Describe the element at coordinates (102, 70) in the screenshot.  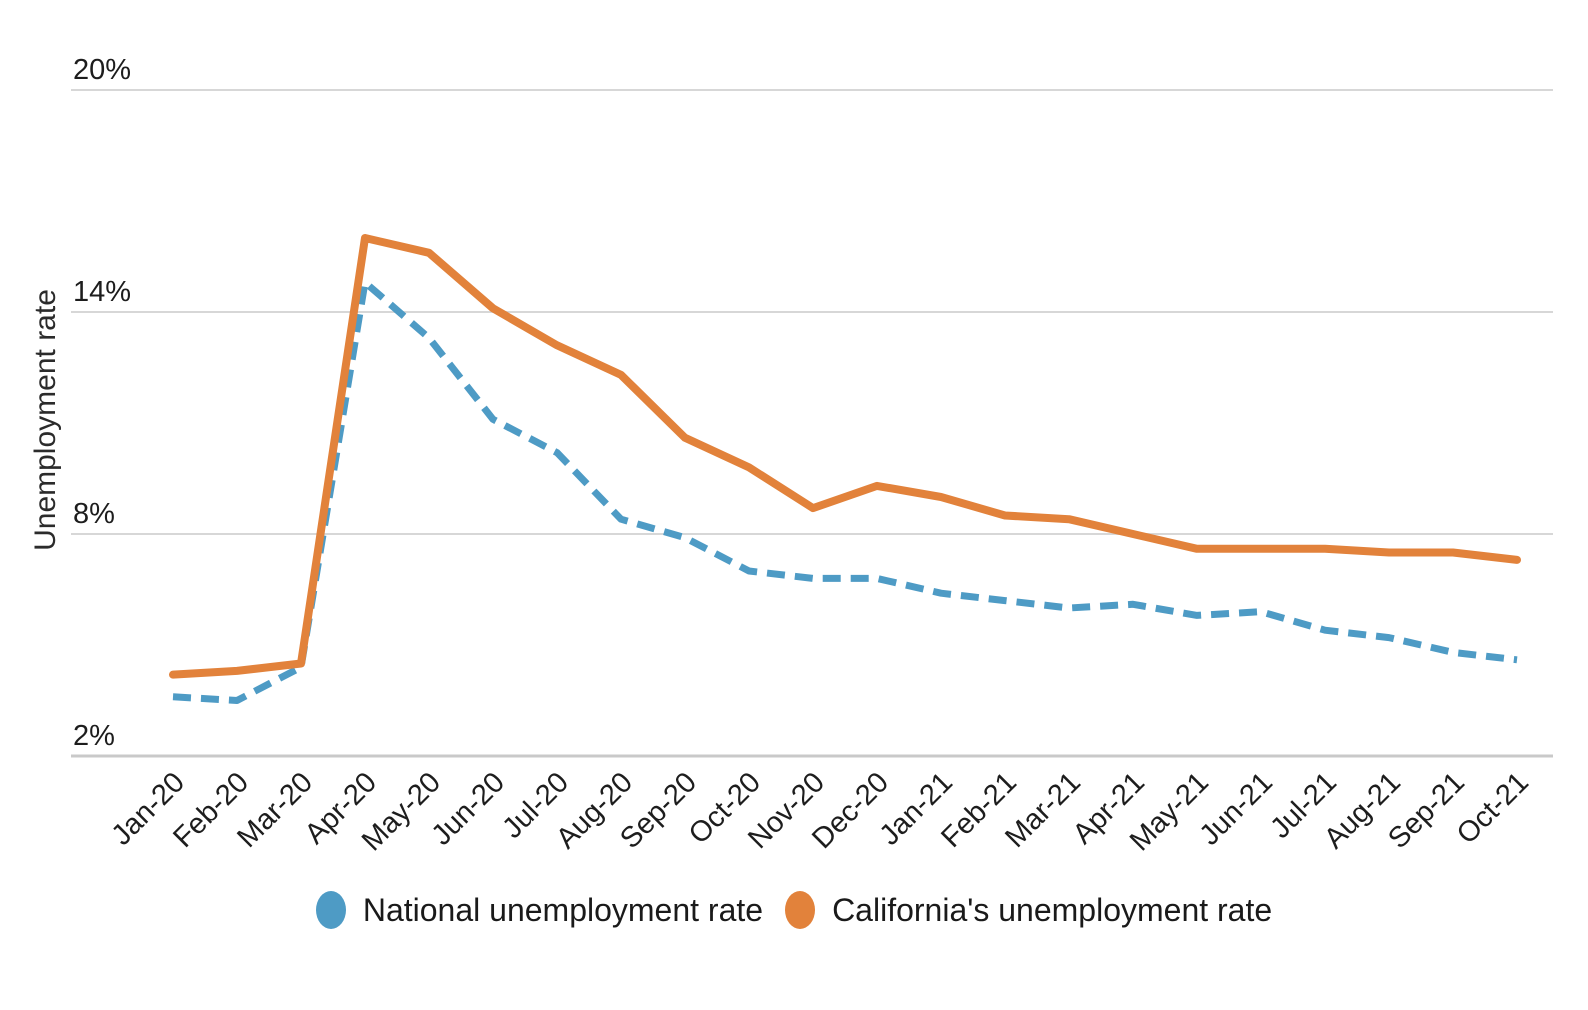
I see `y-tick-label: 20%` at that location.